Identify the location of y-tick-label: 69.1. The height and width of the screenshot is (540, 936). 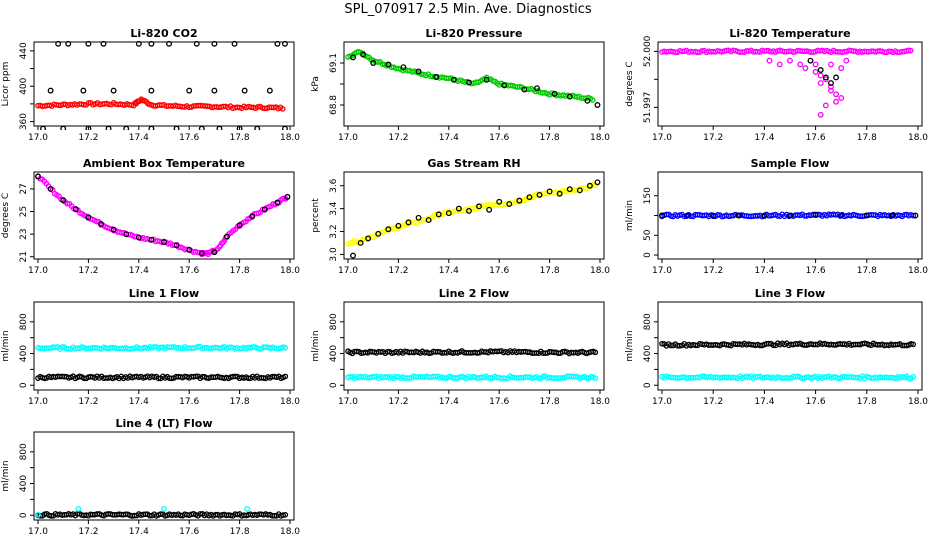
(334, 63).